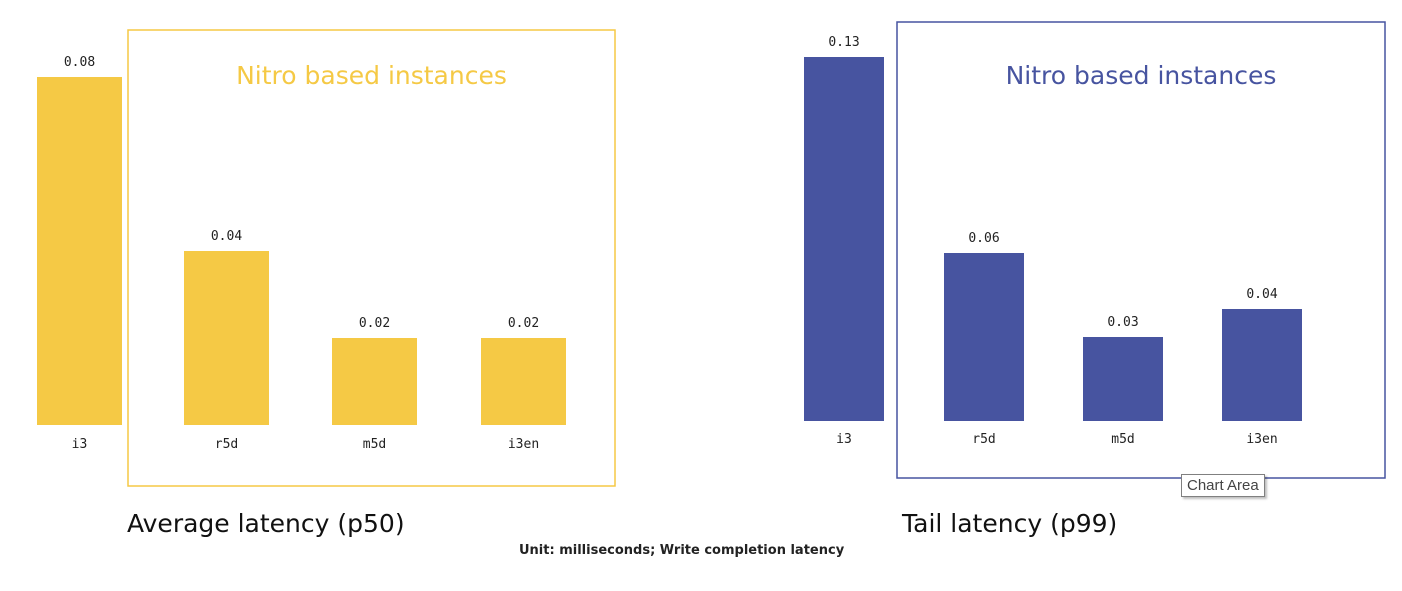 This screenshot has height=591, width=1402. What do you see at coordinates (1010, 523) in the screenshot?
I see `chart-title-tail-latency: Tail latency (p99)` at bounding box center [1010, 523].